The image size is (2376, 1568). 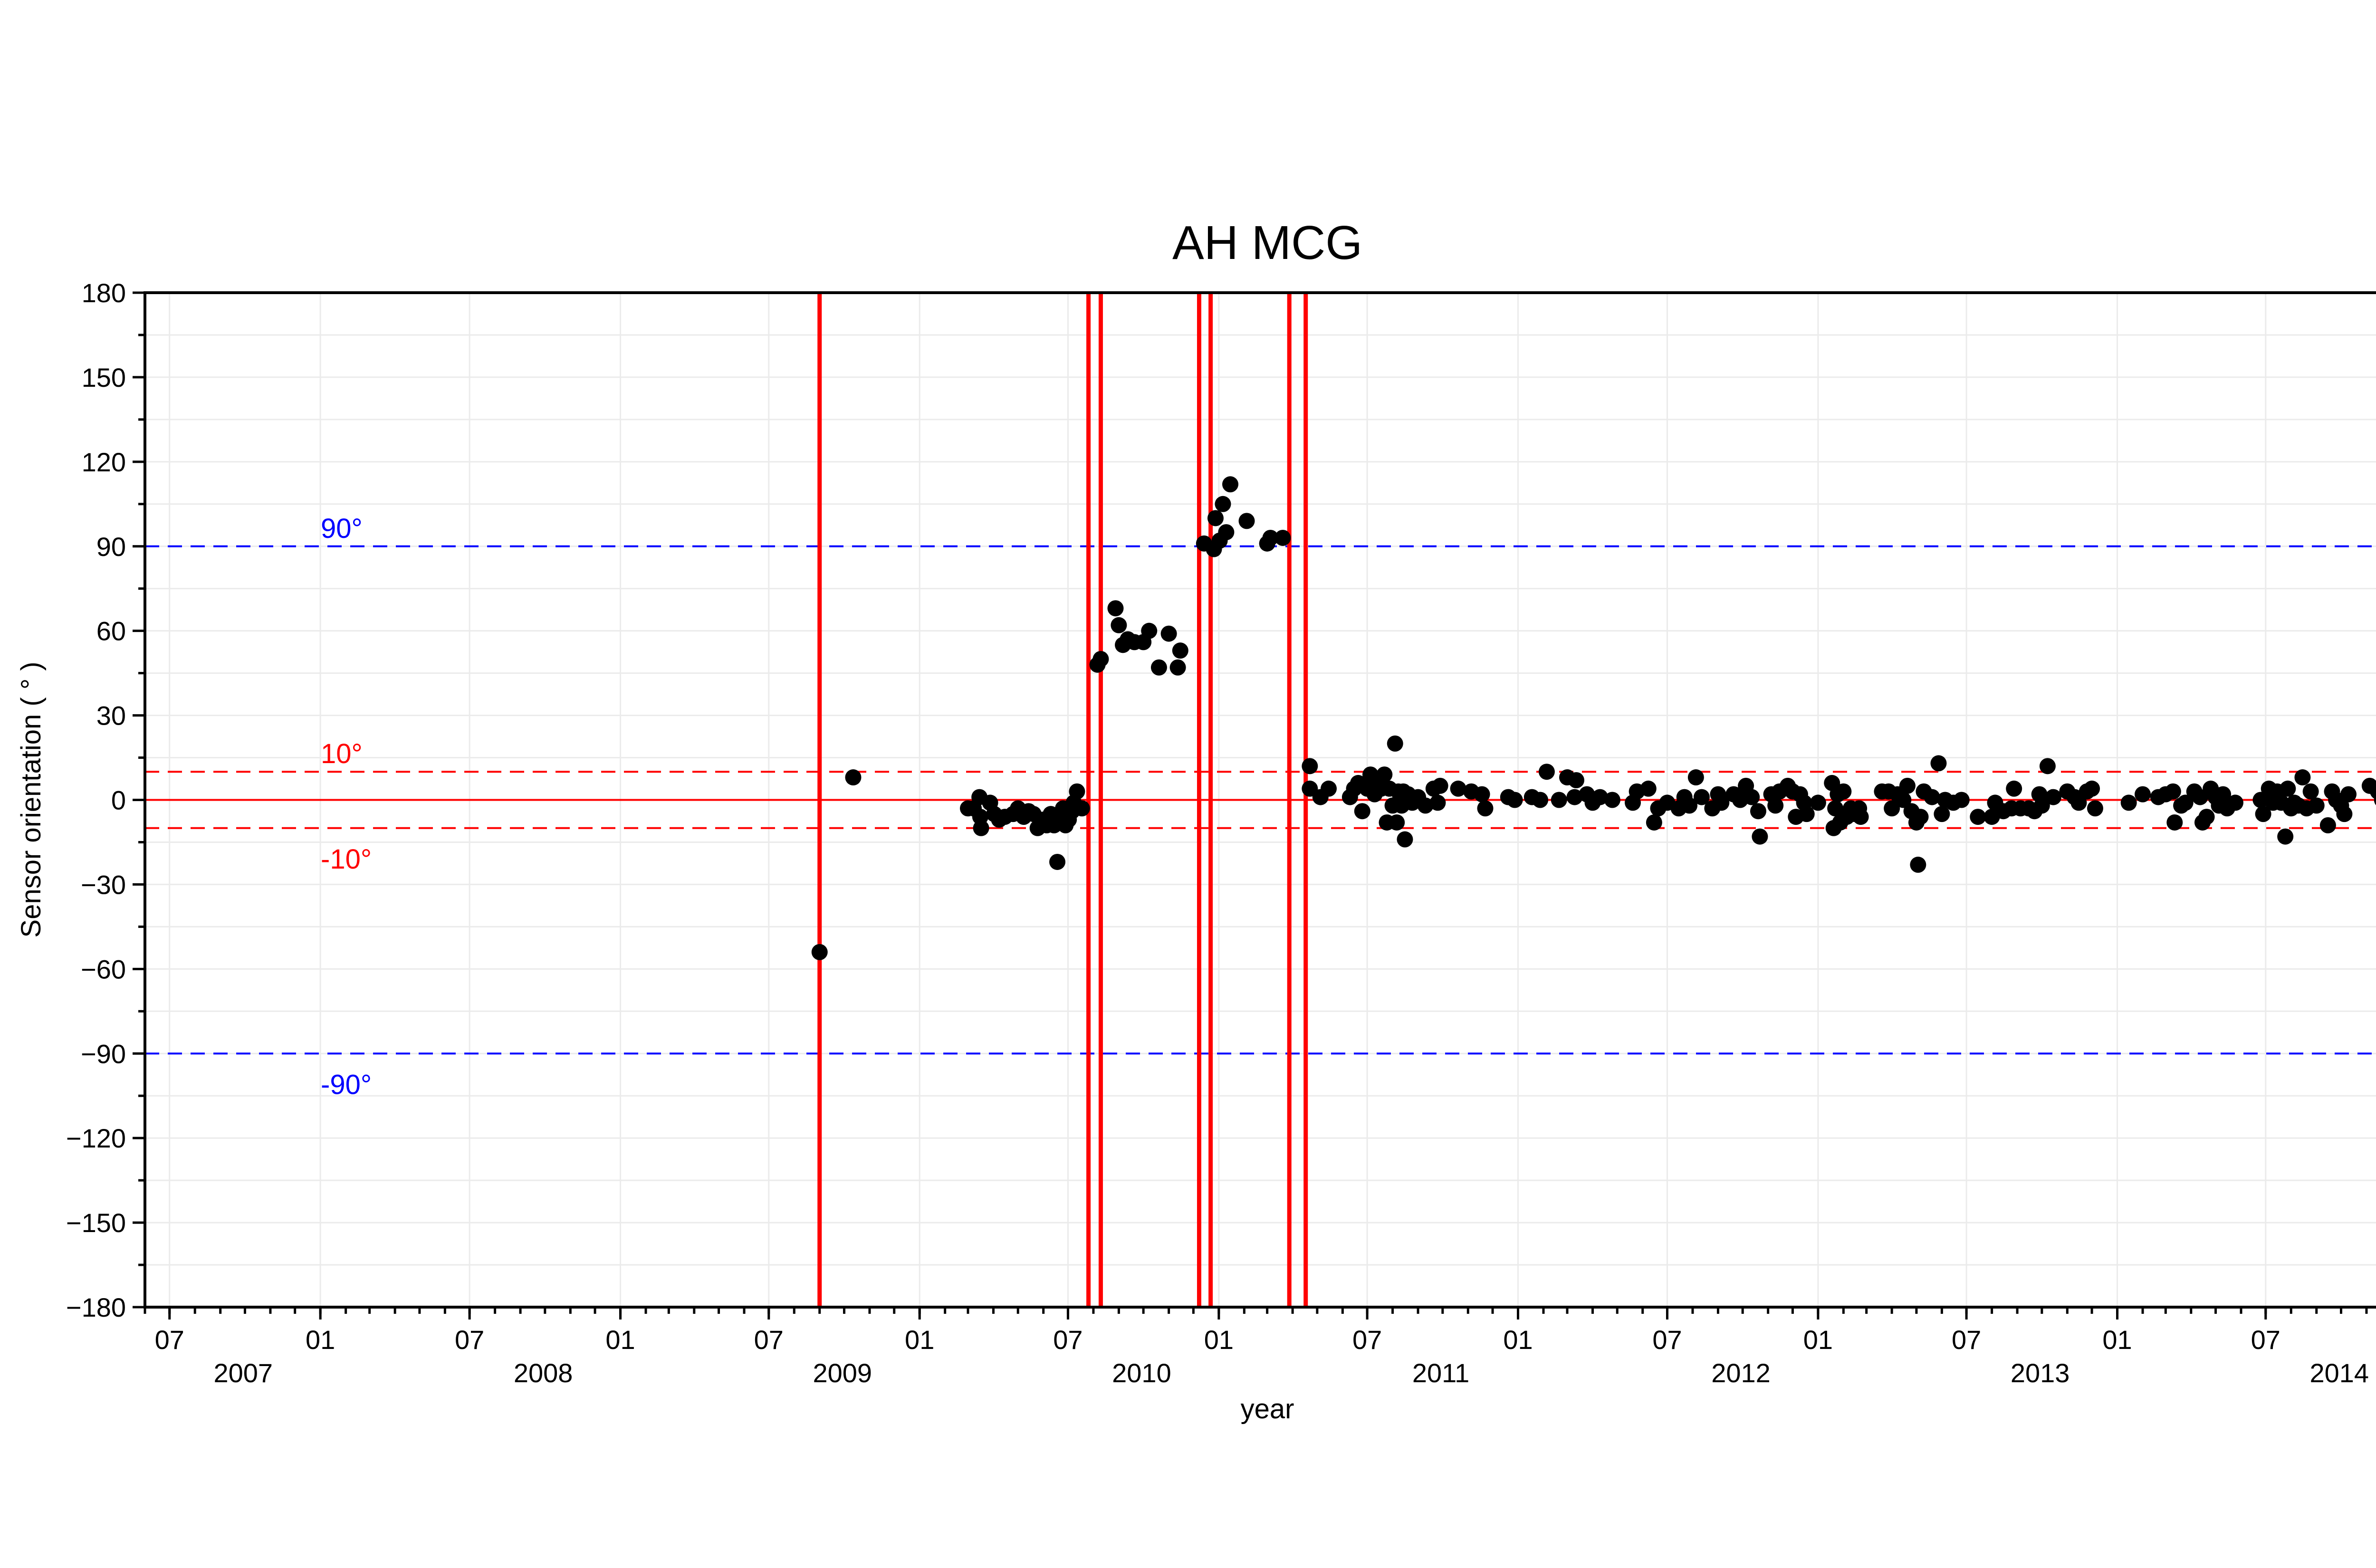 What do you see at coordinates (2040, 1373) in the screenshot?
I see `x-tick-year-label: 2013` at bounding box center [2040, 1373].